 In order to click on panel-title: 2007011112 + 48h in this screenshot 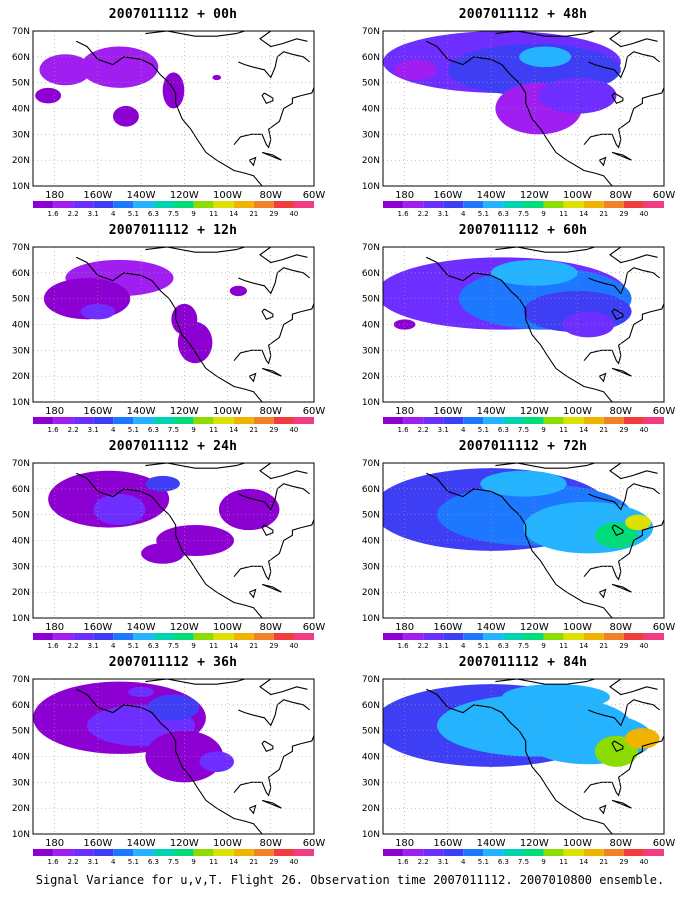, I will do `click(523, 14)`.